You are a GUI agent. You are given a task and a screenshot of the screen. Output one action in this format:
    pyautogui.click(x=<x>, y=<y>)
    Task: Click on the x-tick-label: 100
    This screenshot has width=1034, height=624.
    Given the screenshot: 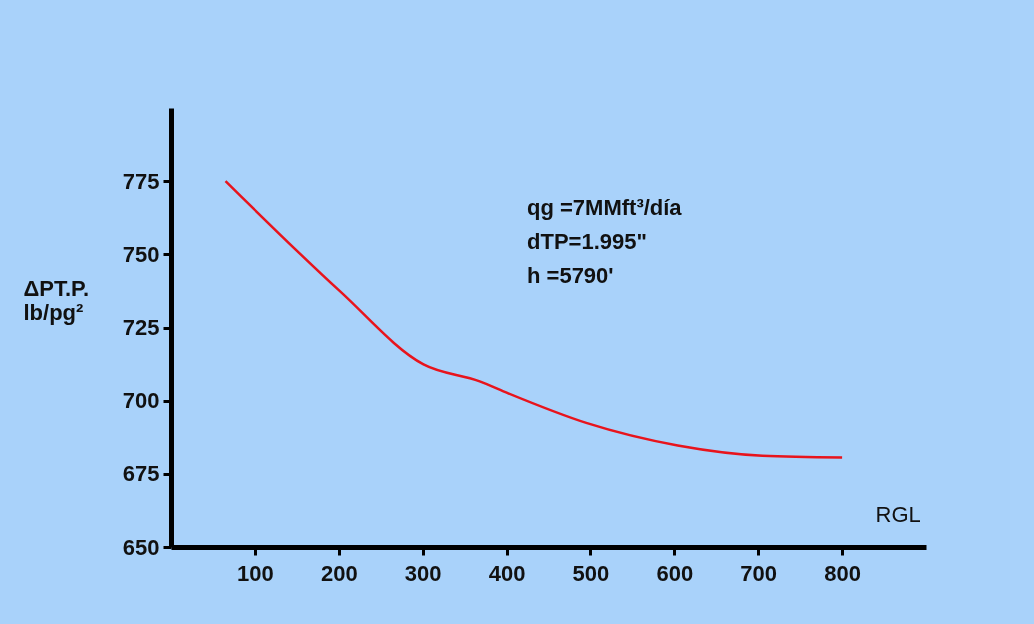 What is the action you would take?
    pyautogui.click(x=255, y=573)
    